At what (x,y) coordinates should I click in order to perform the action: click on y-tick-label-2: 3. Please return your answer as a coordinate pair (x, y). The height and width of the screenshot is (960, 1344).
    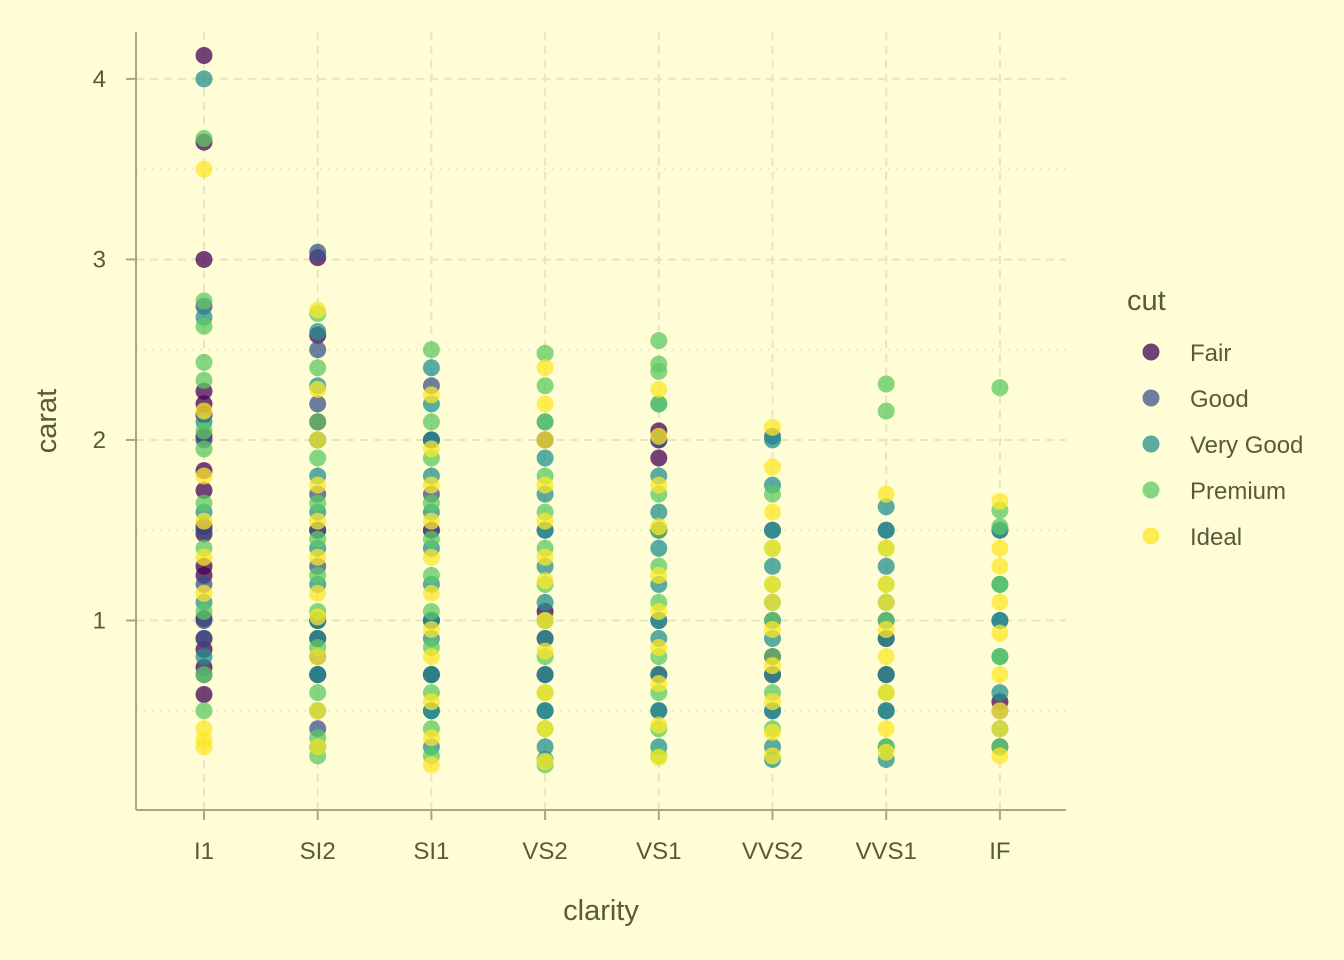
    Looking at the image, I should click on (99, 259).